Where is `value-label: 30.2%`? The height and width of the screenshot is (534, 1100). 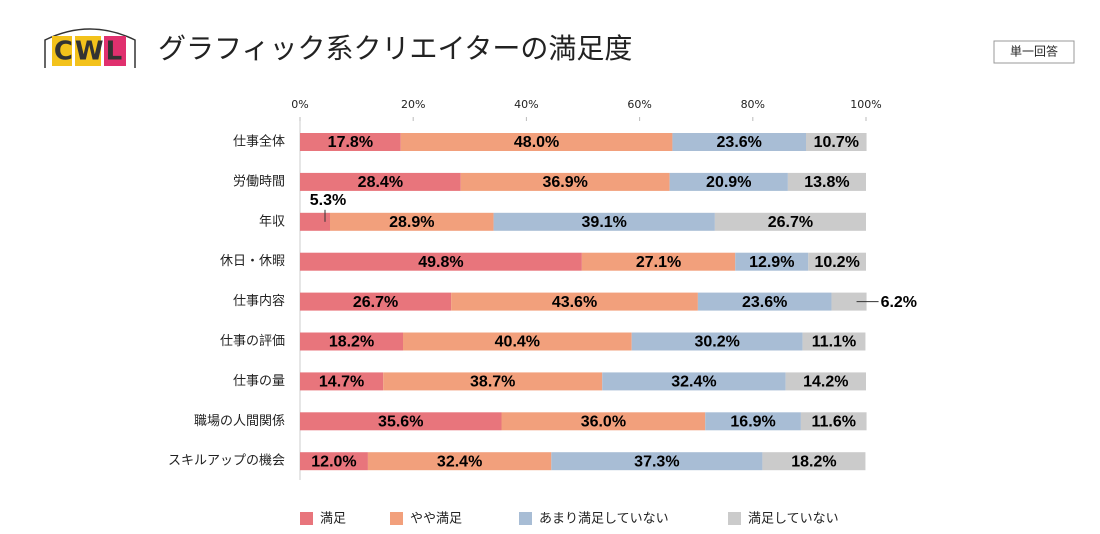
value-label: 30.2% is located at coordinates (716, 342).